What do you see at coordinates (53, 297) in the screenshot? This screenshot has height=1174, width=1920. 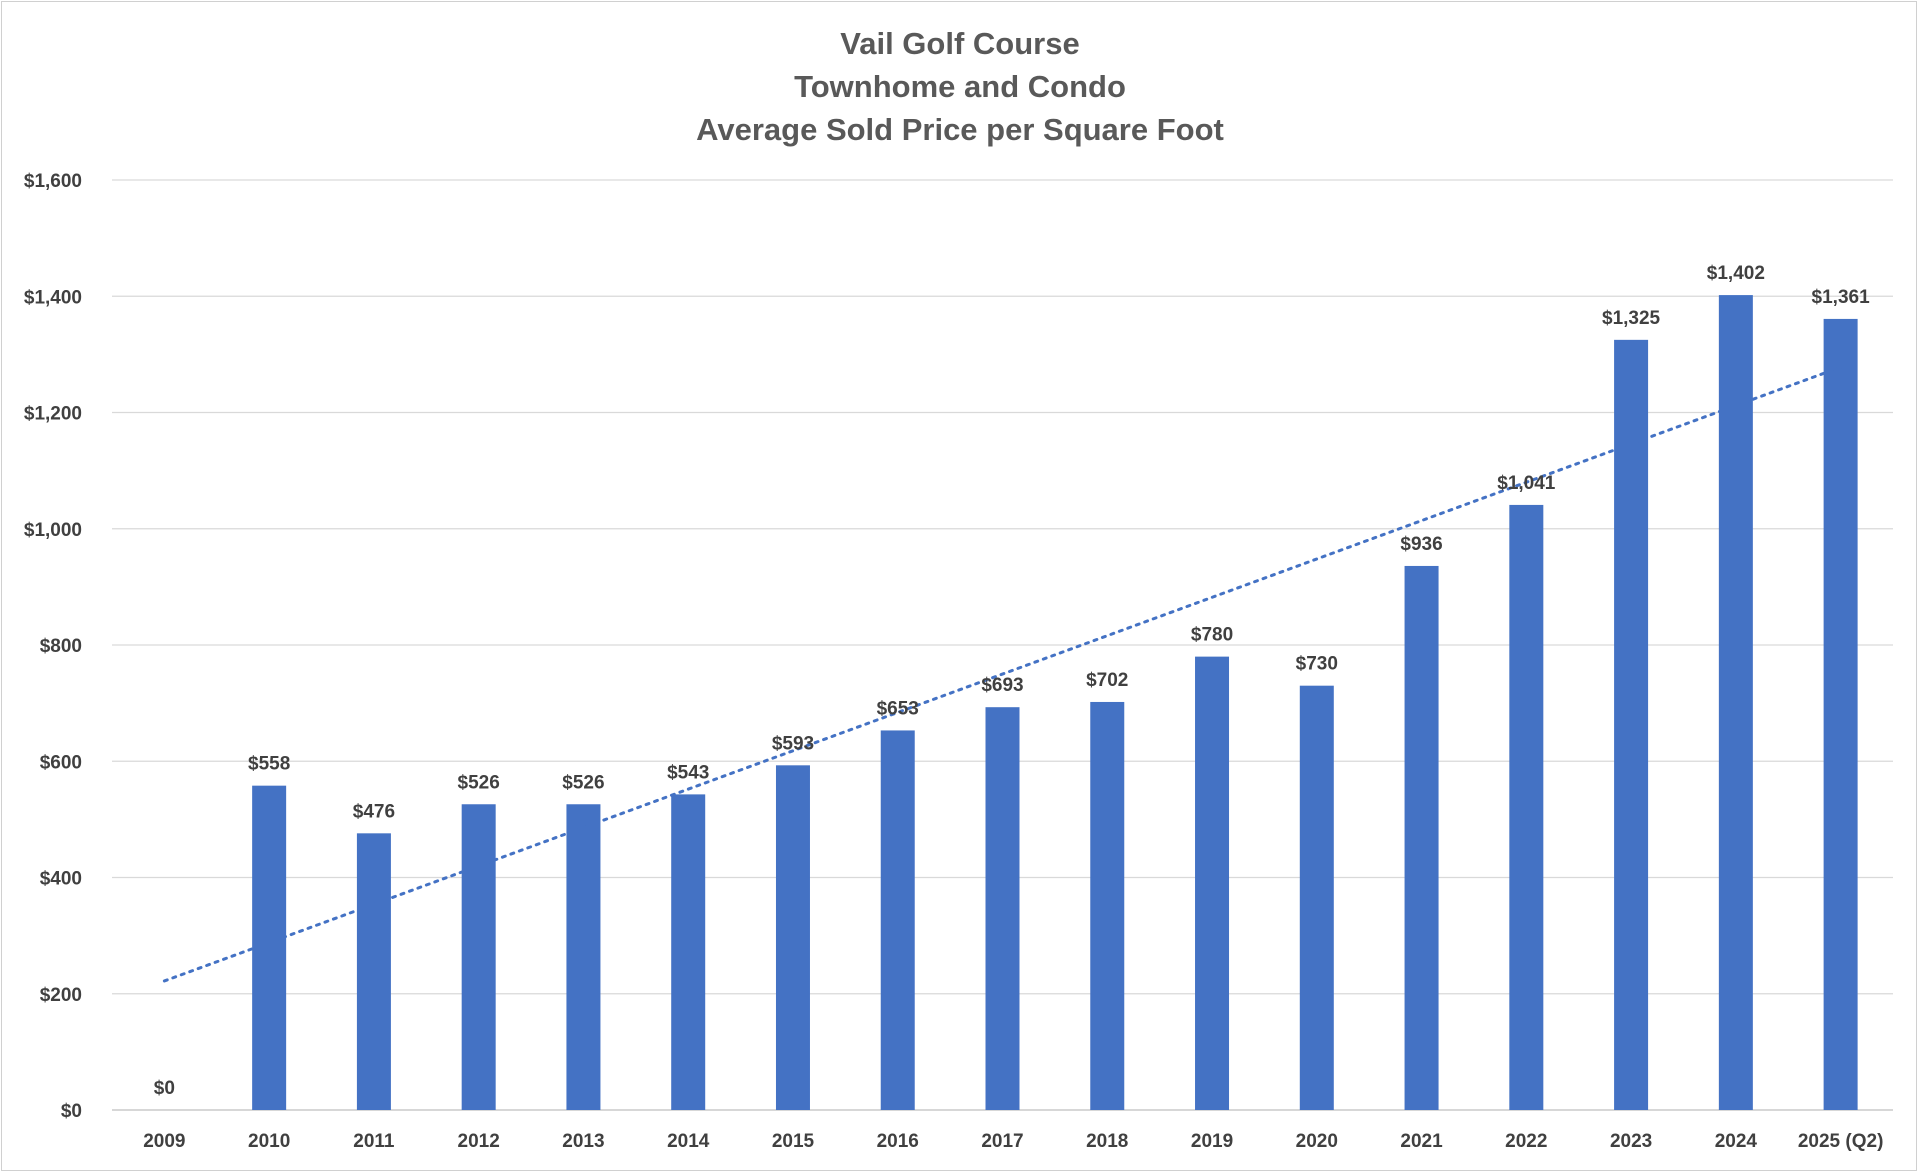 I see `y-tick-label: $1,400` at bounding box center [53, 297].